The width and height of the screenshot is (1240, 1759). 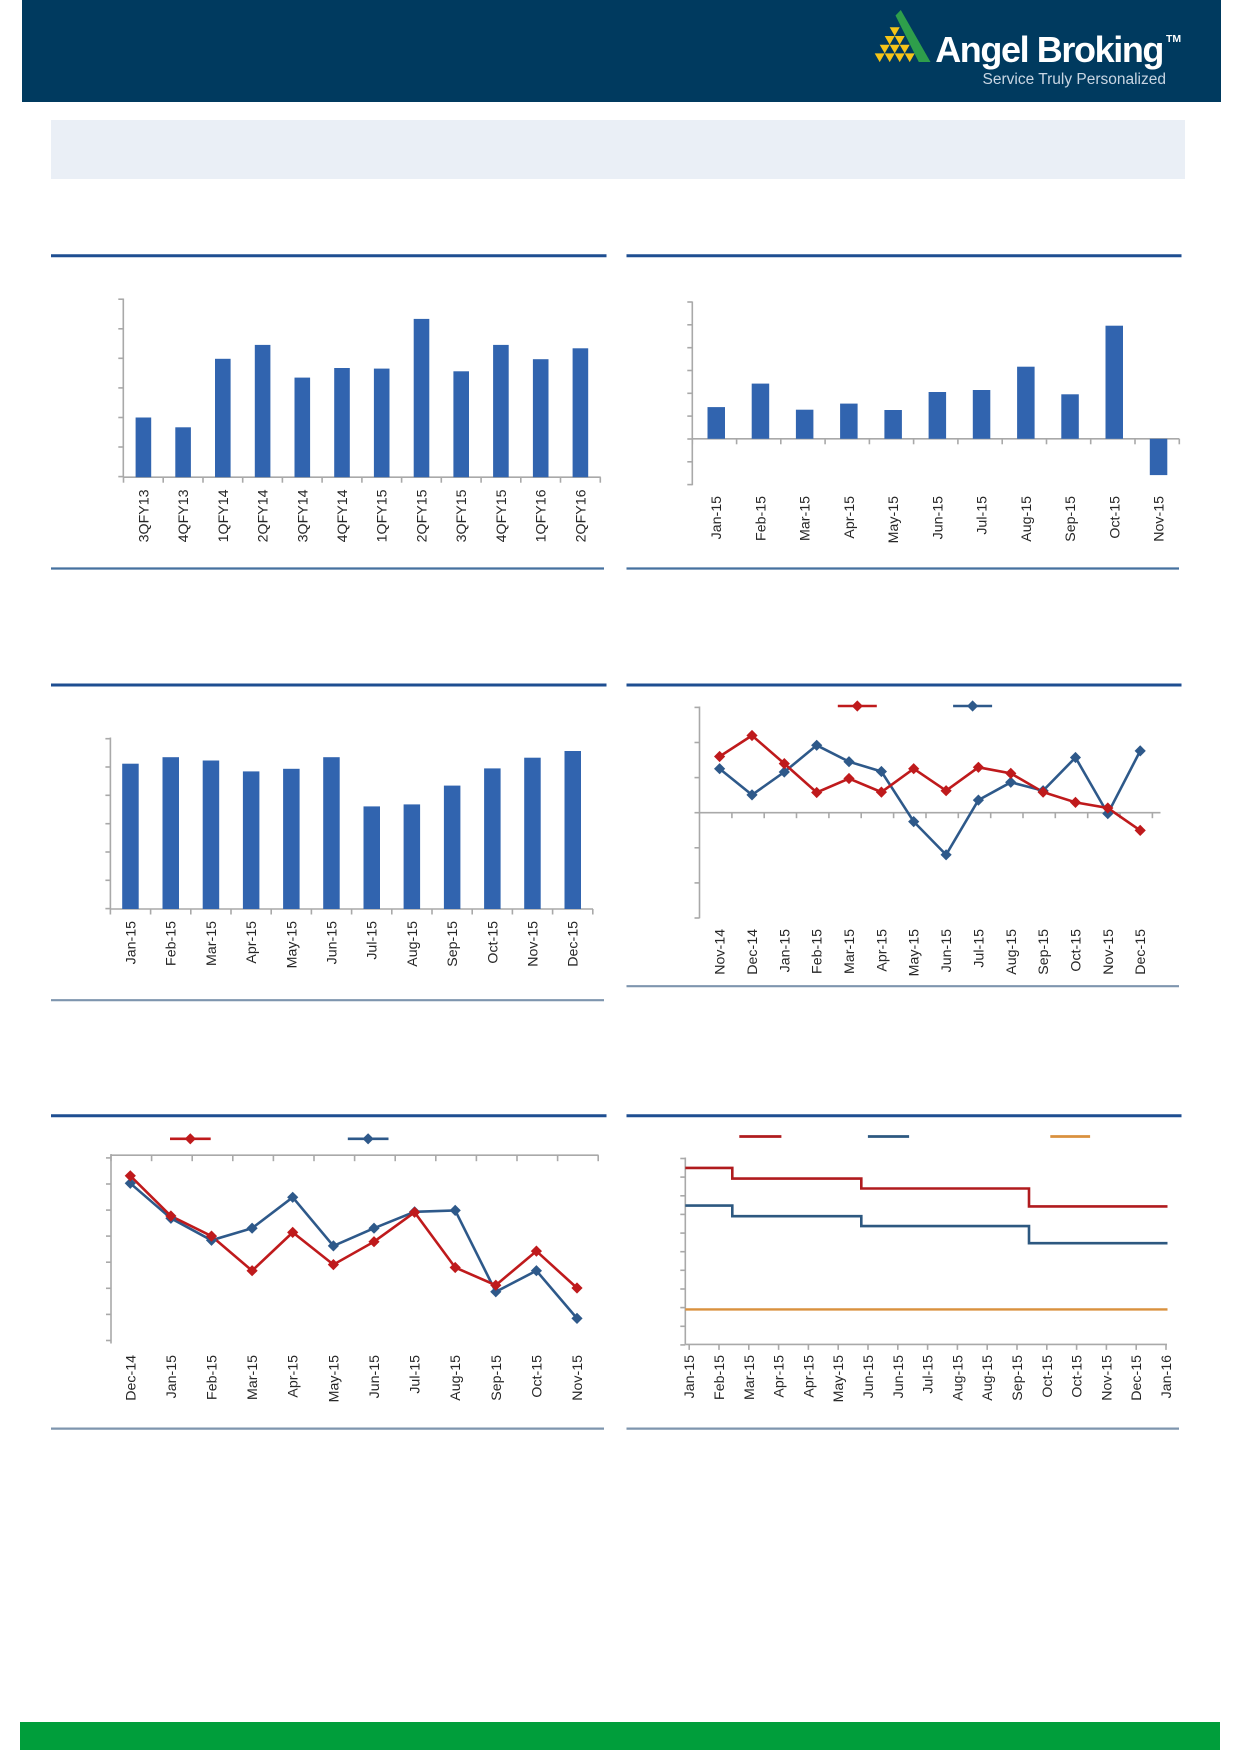 What do you see at coordinates (462, 515) in the screenshot?
I see `svg-text: 3QFY15` at bounding box center [462, 515].